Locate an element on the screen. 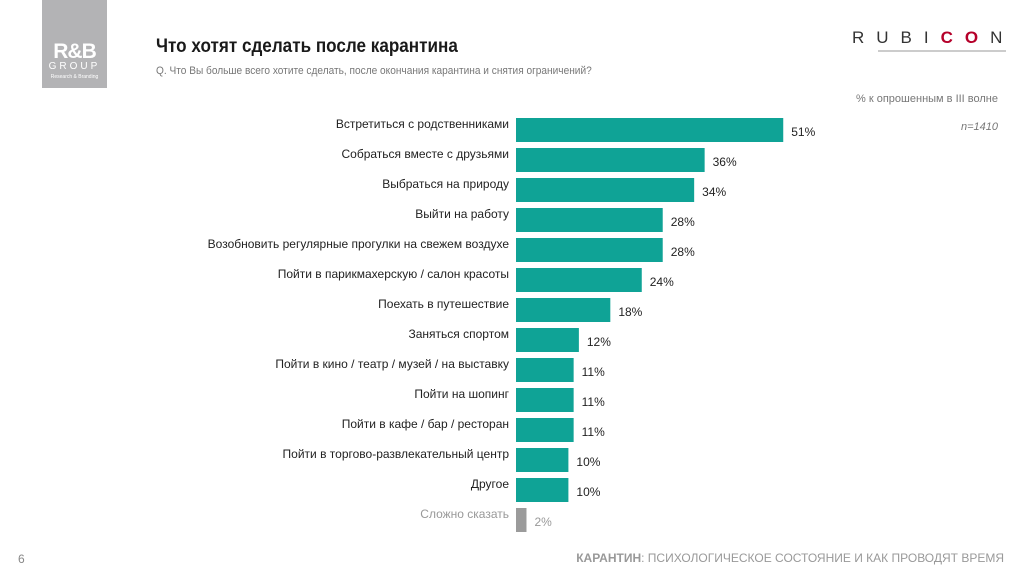 Image resolution: width=1024 pixels, height=576 pixels. category-label: Пойти в кафе / бар / ресторан is located at coordinates (425, 424).